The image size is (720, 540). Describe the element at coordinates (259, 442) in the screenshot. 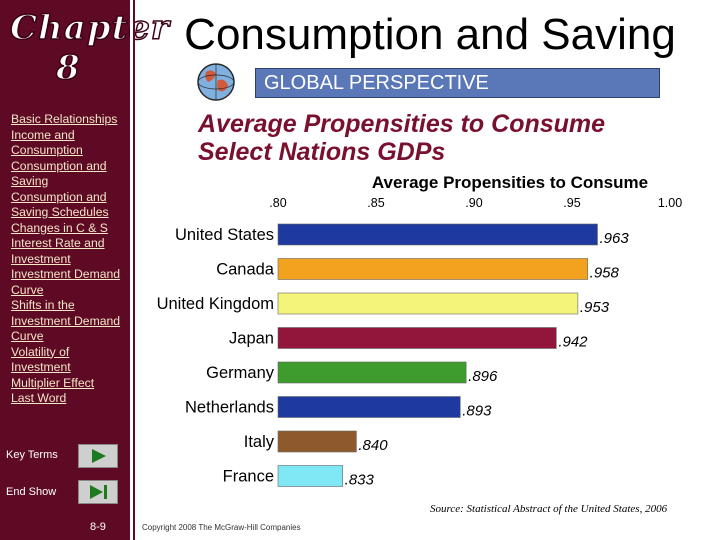

I see `category-label: Italy` at that location.